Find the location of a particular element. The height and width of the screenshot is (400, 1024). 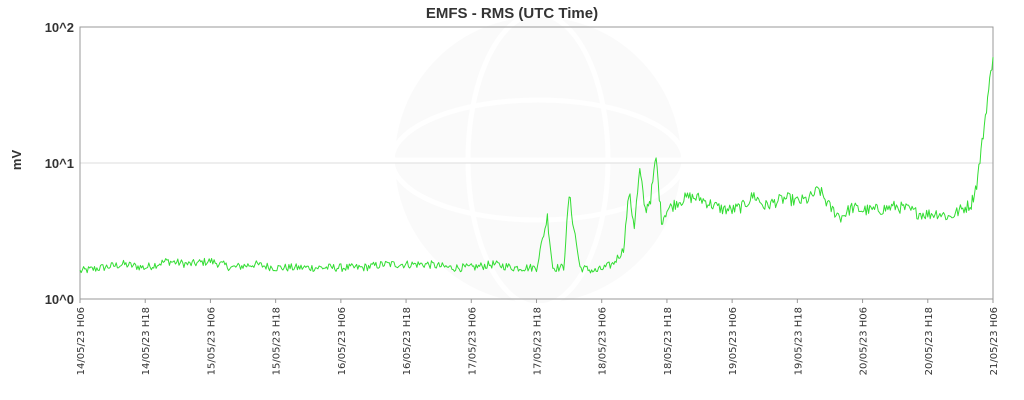

x-tick-label: 19/05/23 H18 is located at coordinates (798, 341).